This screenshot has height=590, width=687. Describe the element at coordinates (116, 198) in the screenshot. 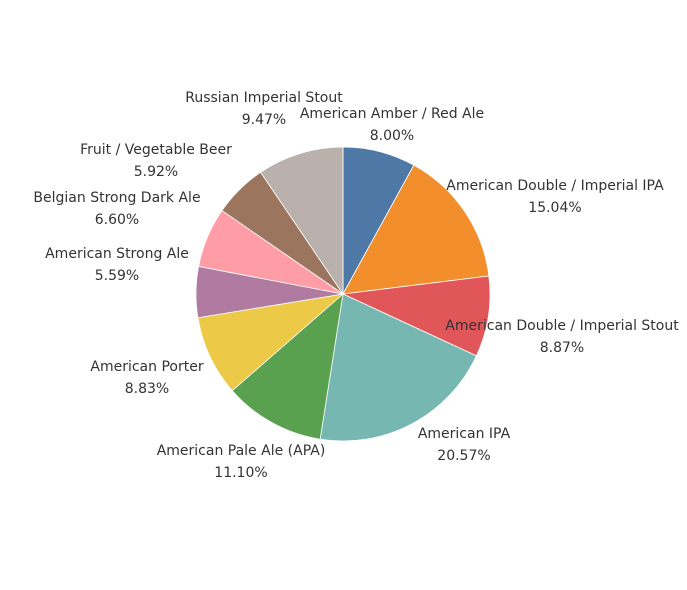

I see `slice-name-label: Belgian Strong Dark Ale` at that location.